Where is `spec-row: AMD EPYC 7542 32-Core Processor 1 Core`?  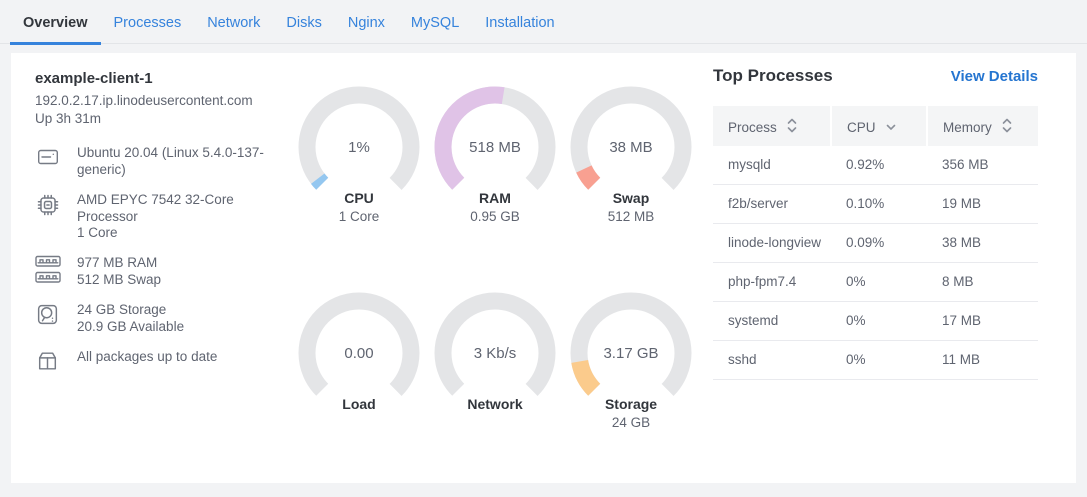 spec-row: AMD EPYC 7542 32-Core Processor 1 Core is located at coordinates (159, 216).